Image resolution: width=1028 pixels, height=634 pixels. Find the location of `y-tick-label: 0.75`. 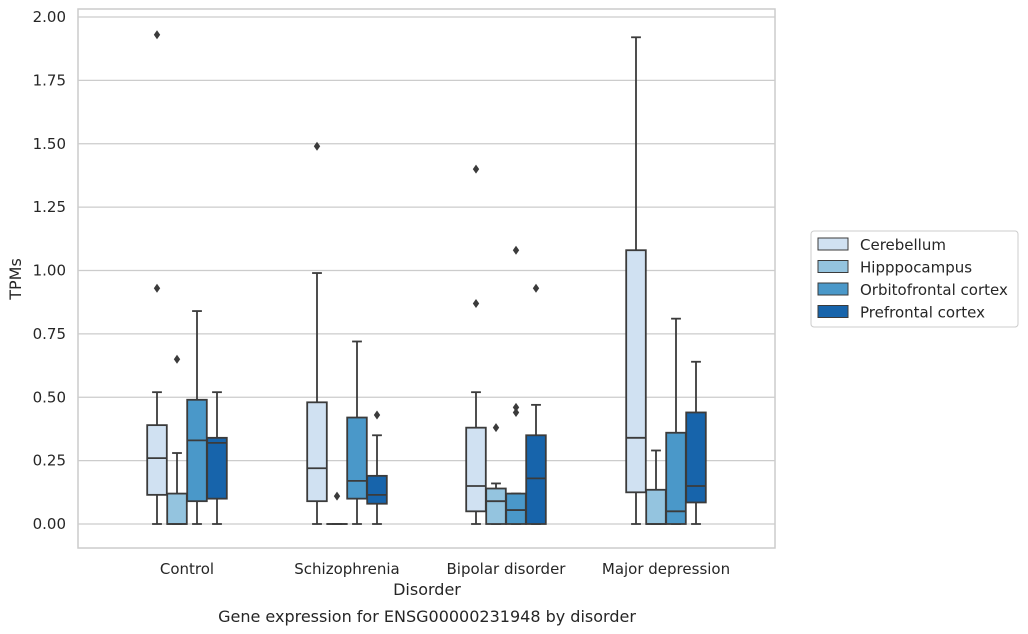

y-tick-label: 0.75 is located at coordinates (49, 334).